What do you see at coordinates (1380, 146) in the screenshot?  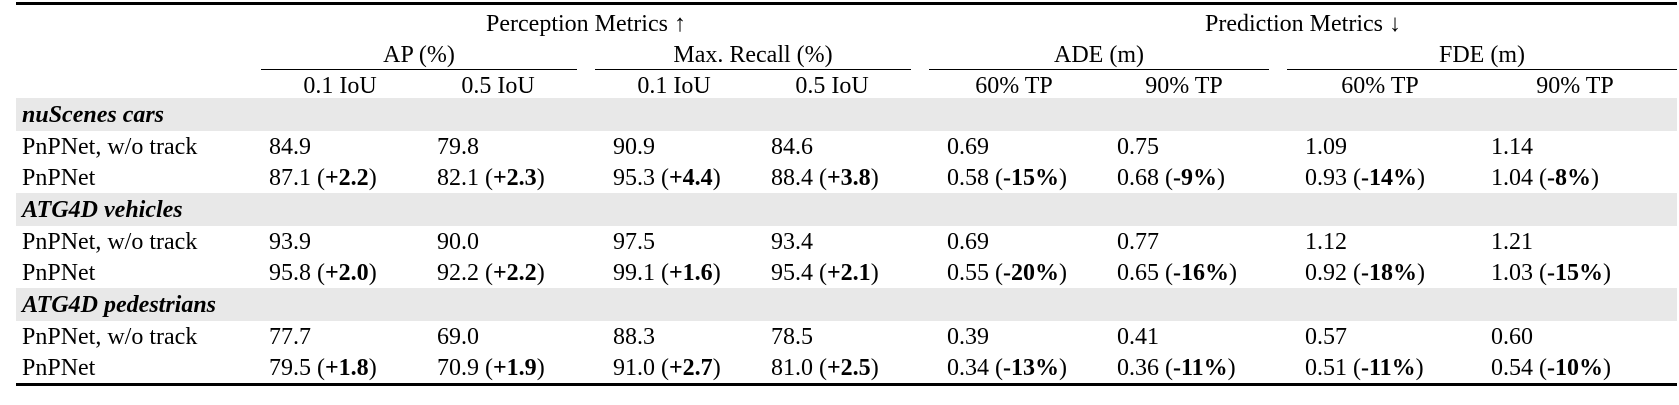 I see `table-cell: 1.09` at bounding box center [1380, 146].